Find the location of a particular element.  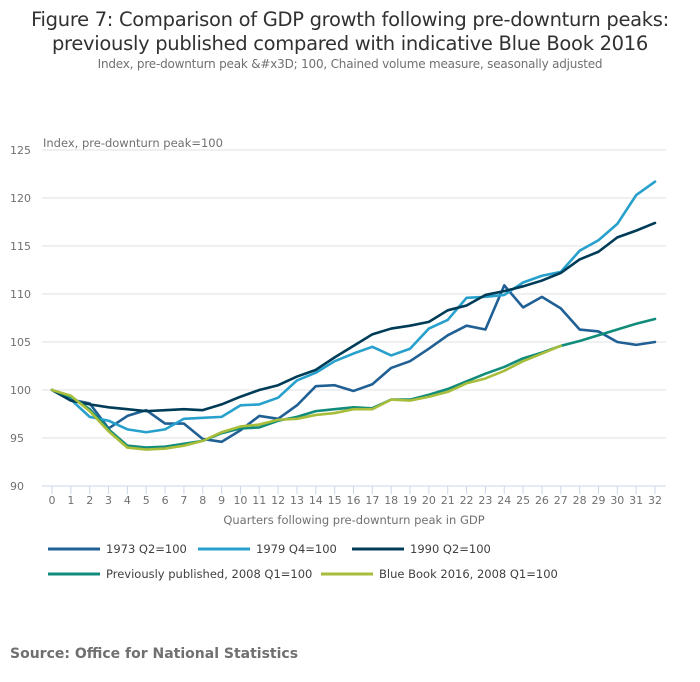

legend-item: 1973 Q2=100 is located at coordinates (117, 549).